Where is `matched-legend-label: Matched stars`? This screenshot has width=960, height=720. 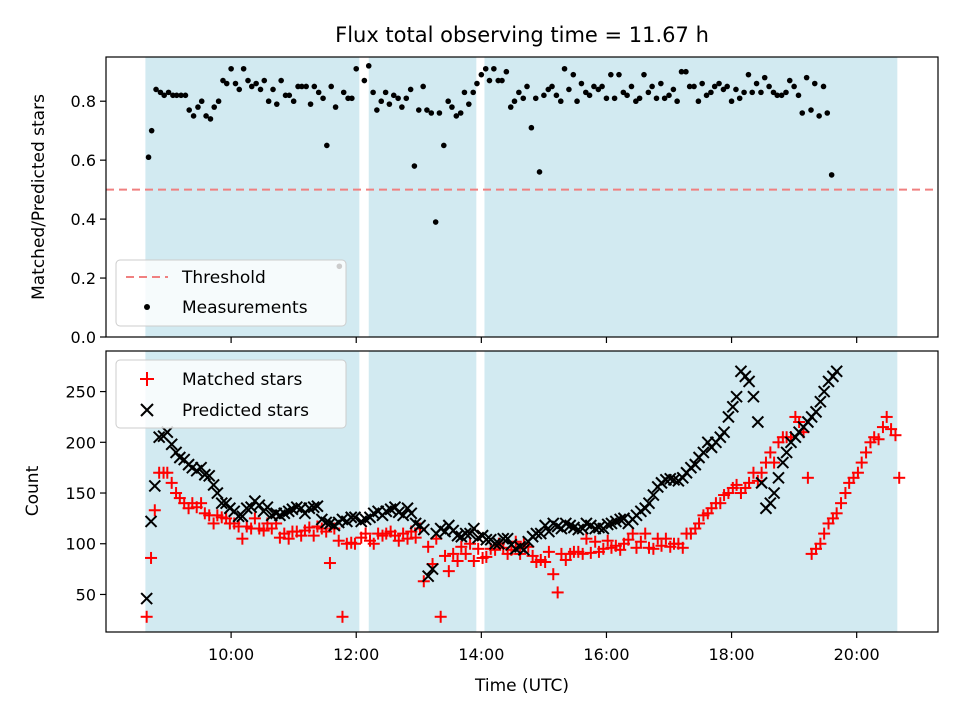
matched-legend-label: Matched stars is located at coordinates (242, 380).